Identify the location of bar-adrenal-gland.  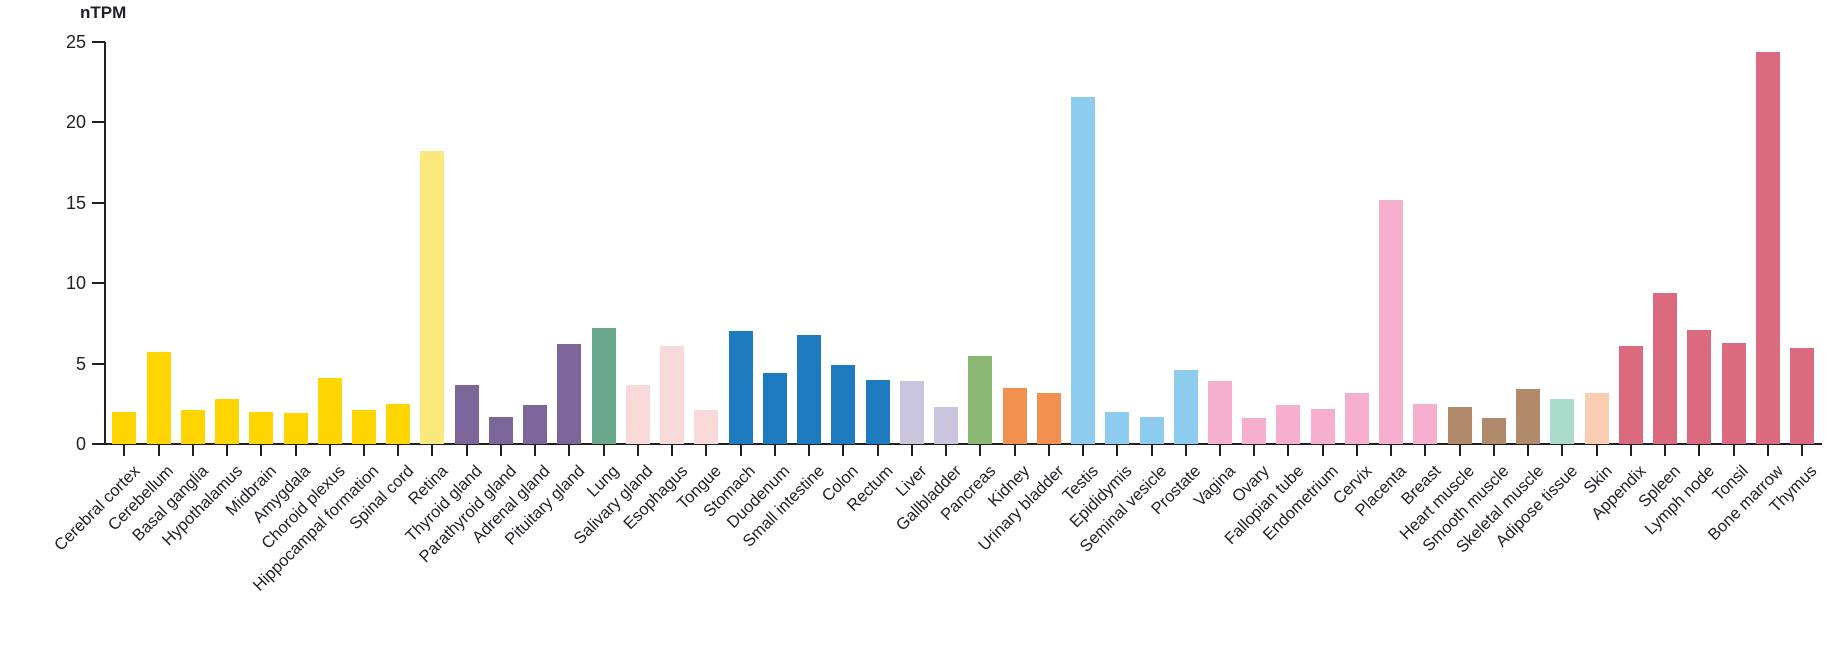
(535, 424).